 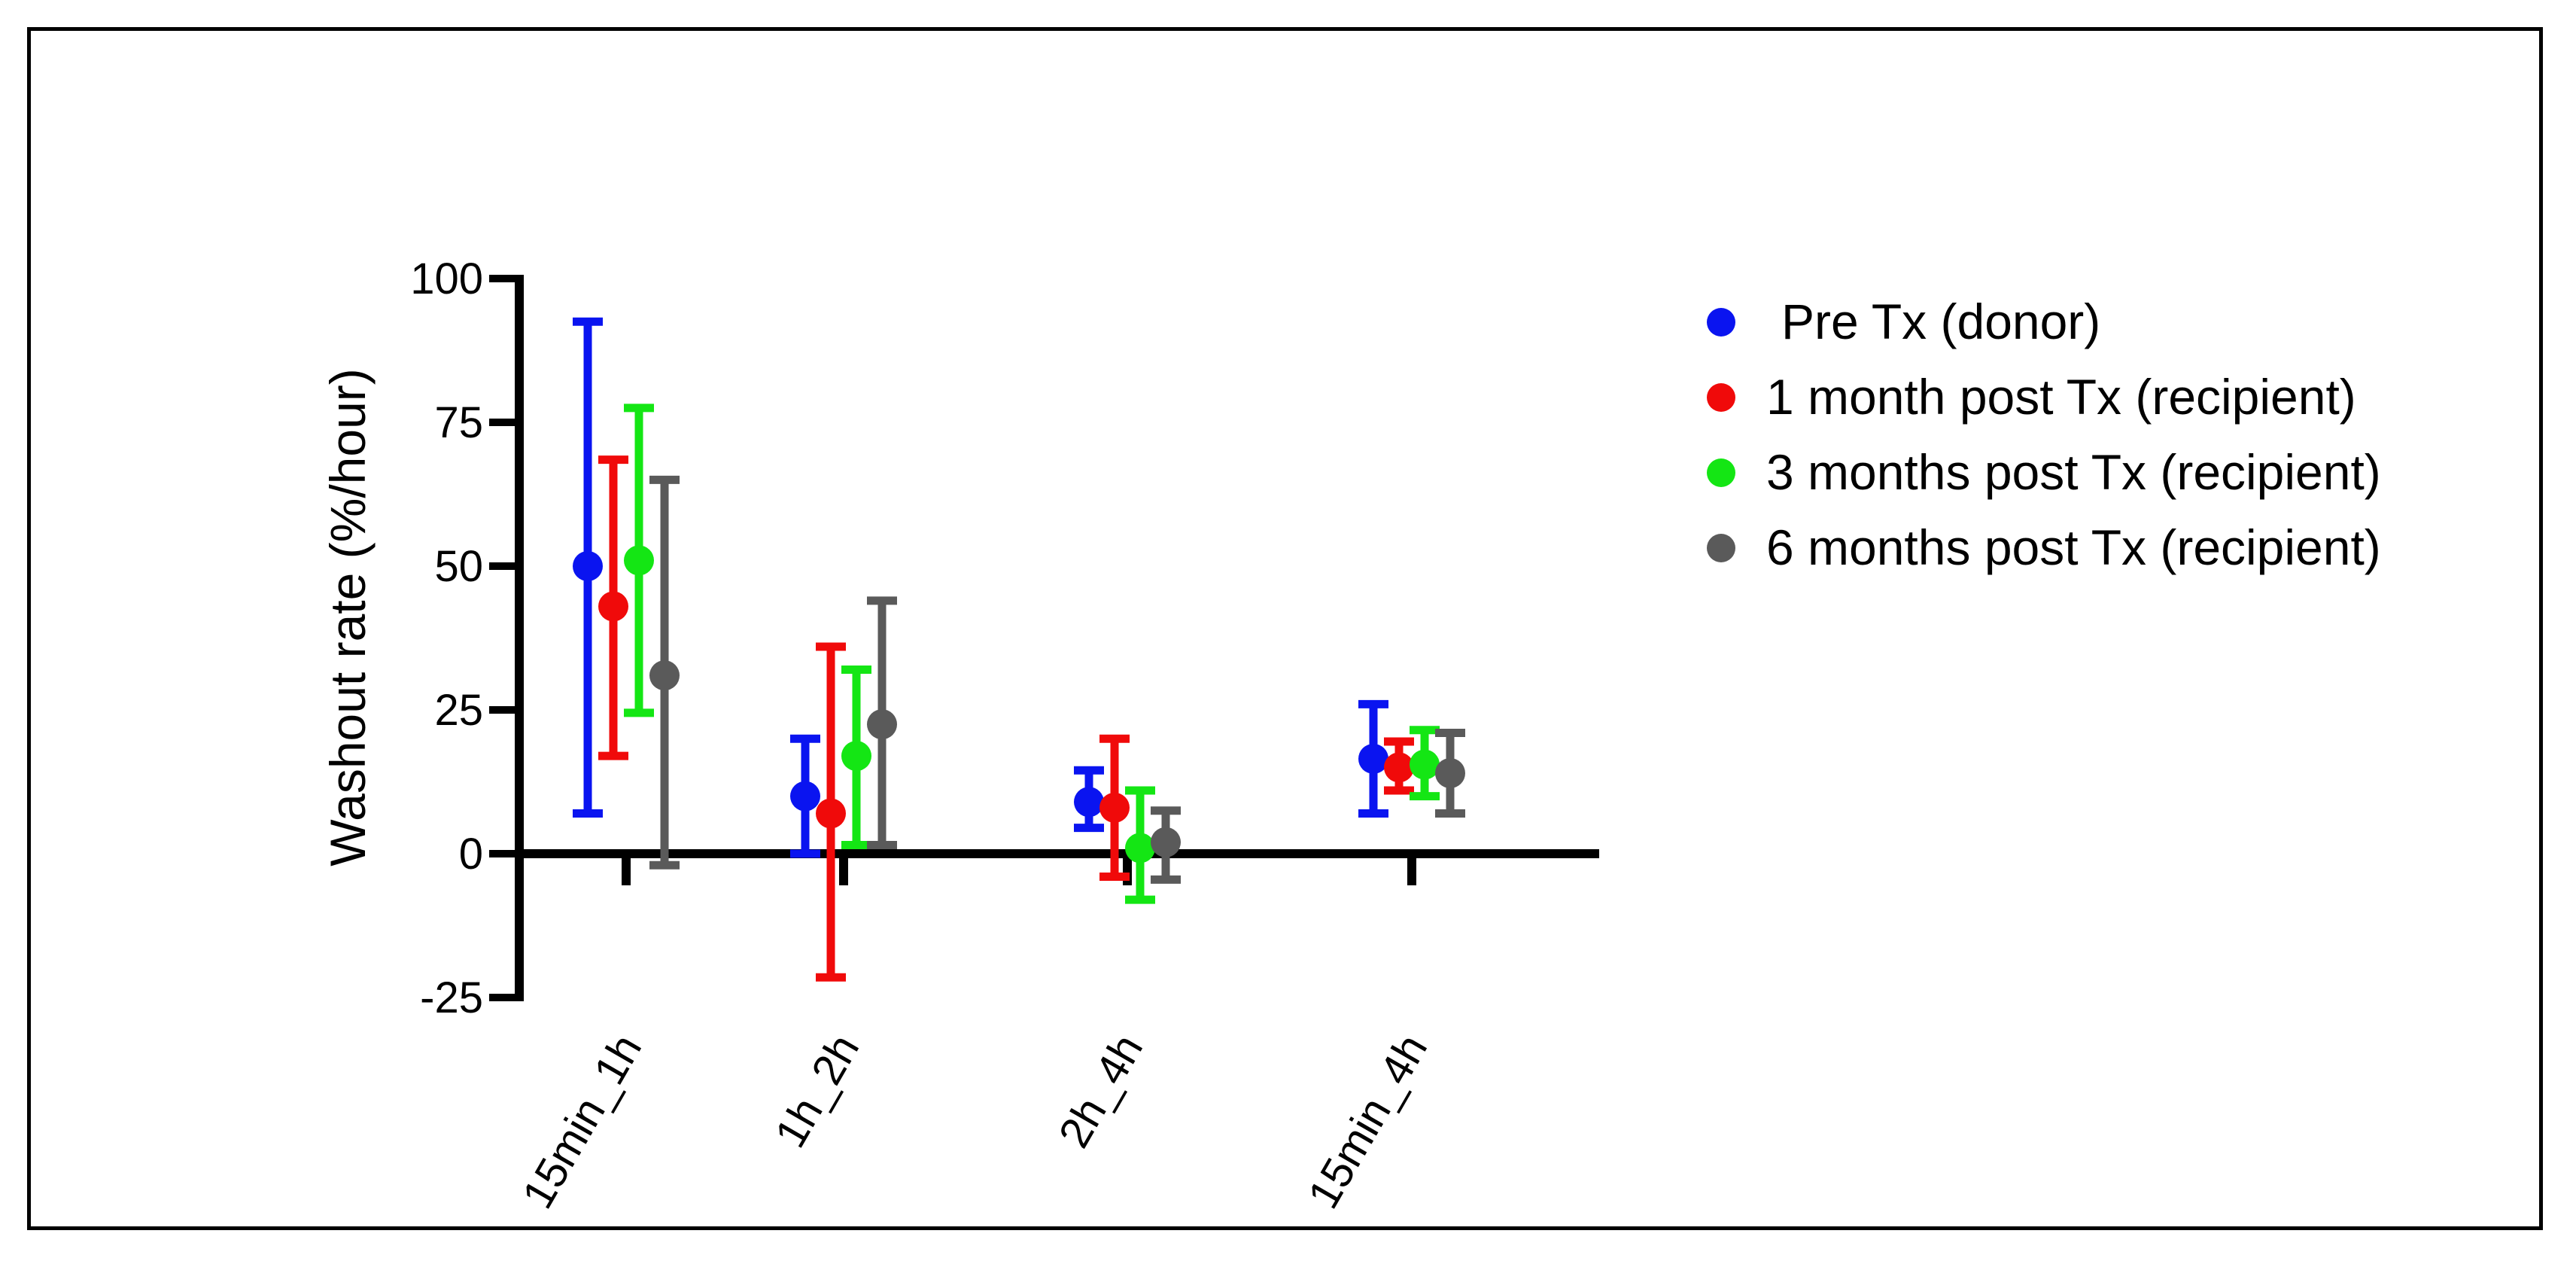 I want to click on legend-label: 3 months post Tx (recipient), so click(x=2073, y=472).